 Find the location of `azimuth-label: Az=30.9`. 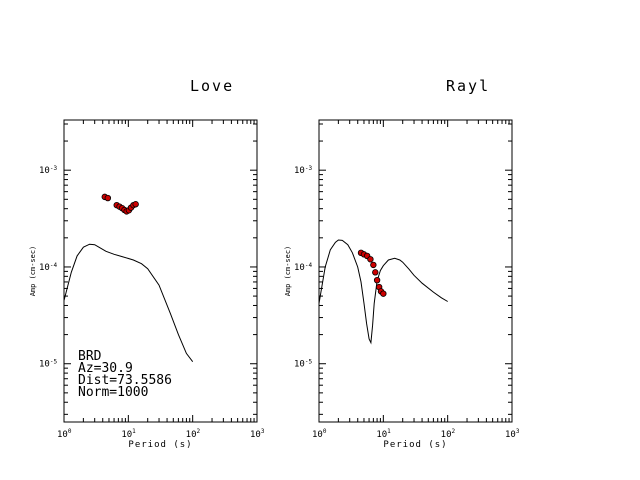

azimuth-label: Az=30.9 is located at coordinates (105, 368).